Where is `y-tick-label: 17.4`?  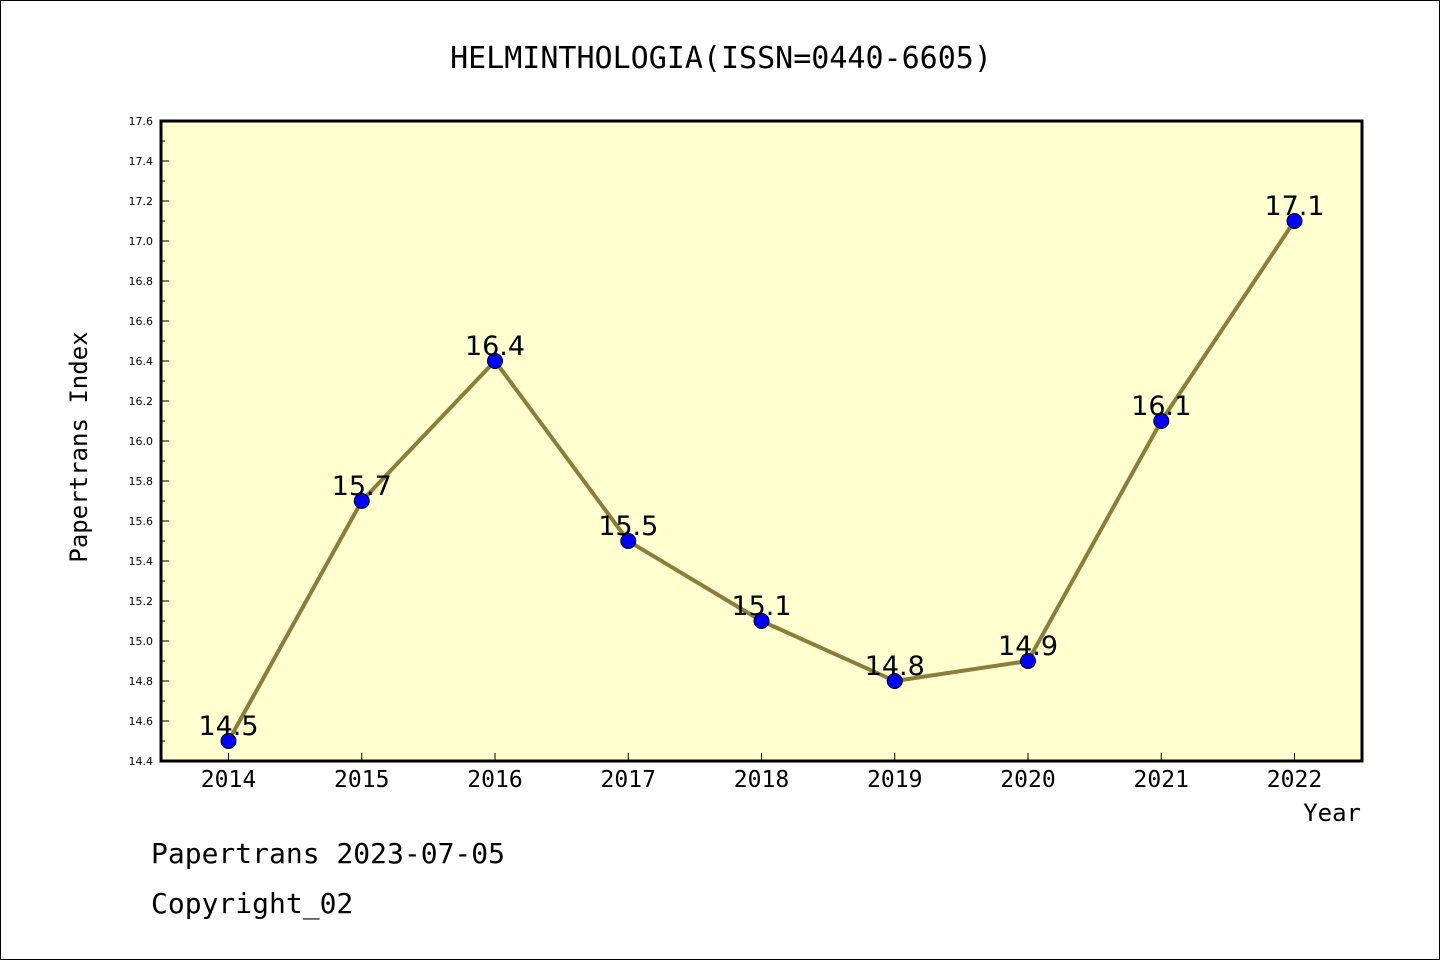
y-tick-label: 17.4 is located at coordinates (141, 161).